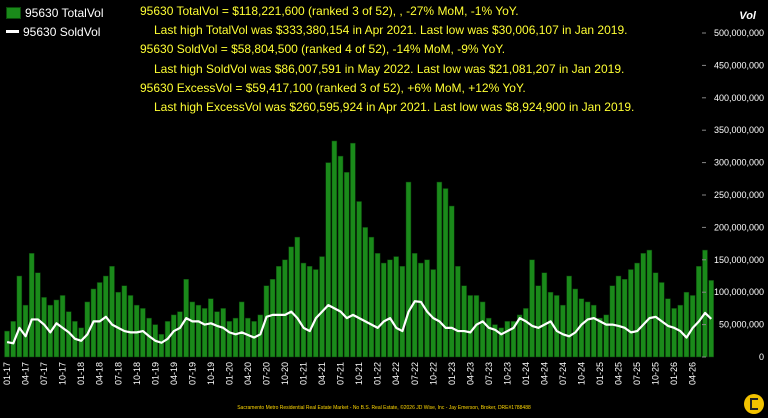  I want to click on legend-label-soldvol: 95630 SoldVol, so click(62, 31).